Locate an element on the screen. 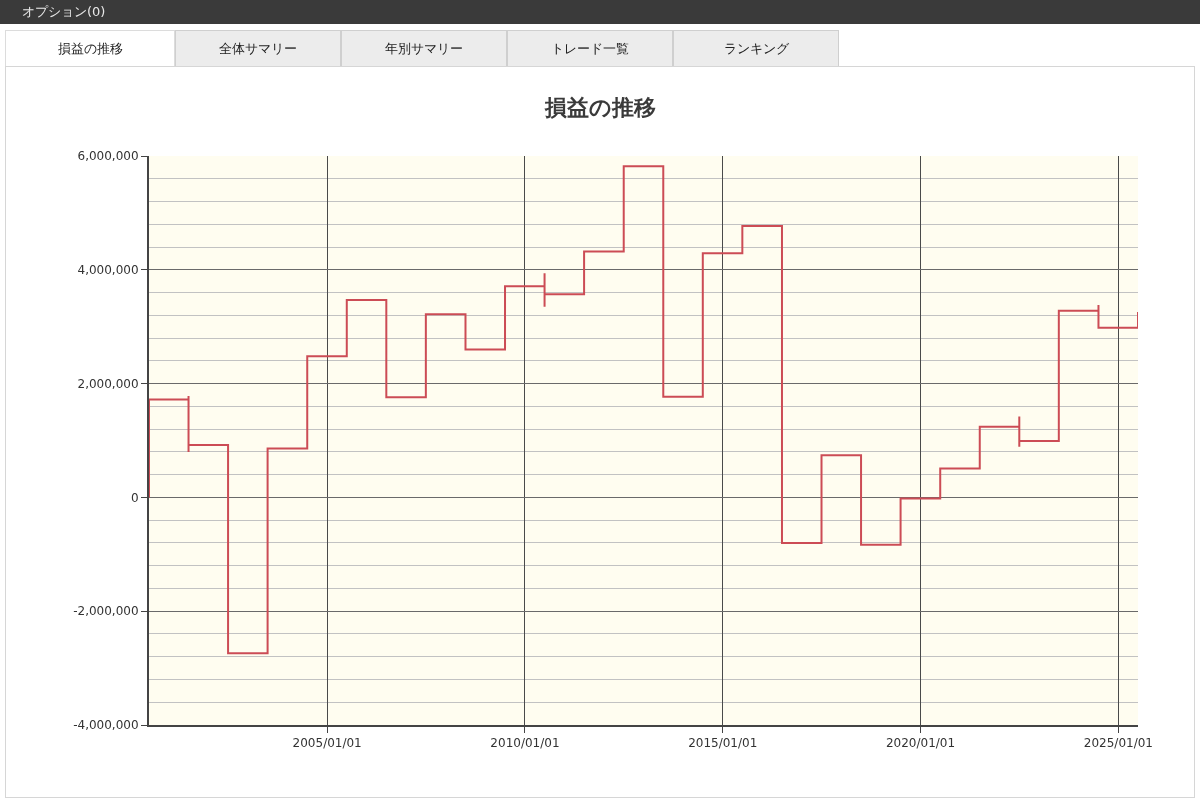 The height and width of the screenshot is (802, 1200). y-tick-label: 6,000,000 is located at coordinates (108, 156).